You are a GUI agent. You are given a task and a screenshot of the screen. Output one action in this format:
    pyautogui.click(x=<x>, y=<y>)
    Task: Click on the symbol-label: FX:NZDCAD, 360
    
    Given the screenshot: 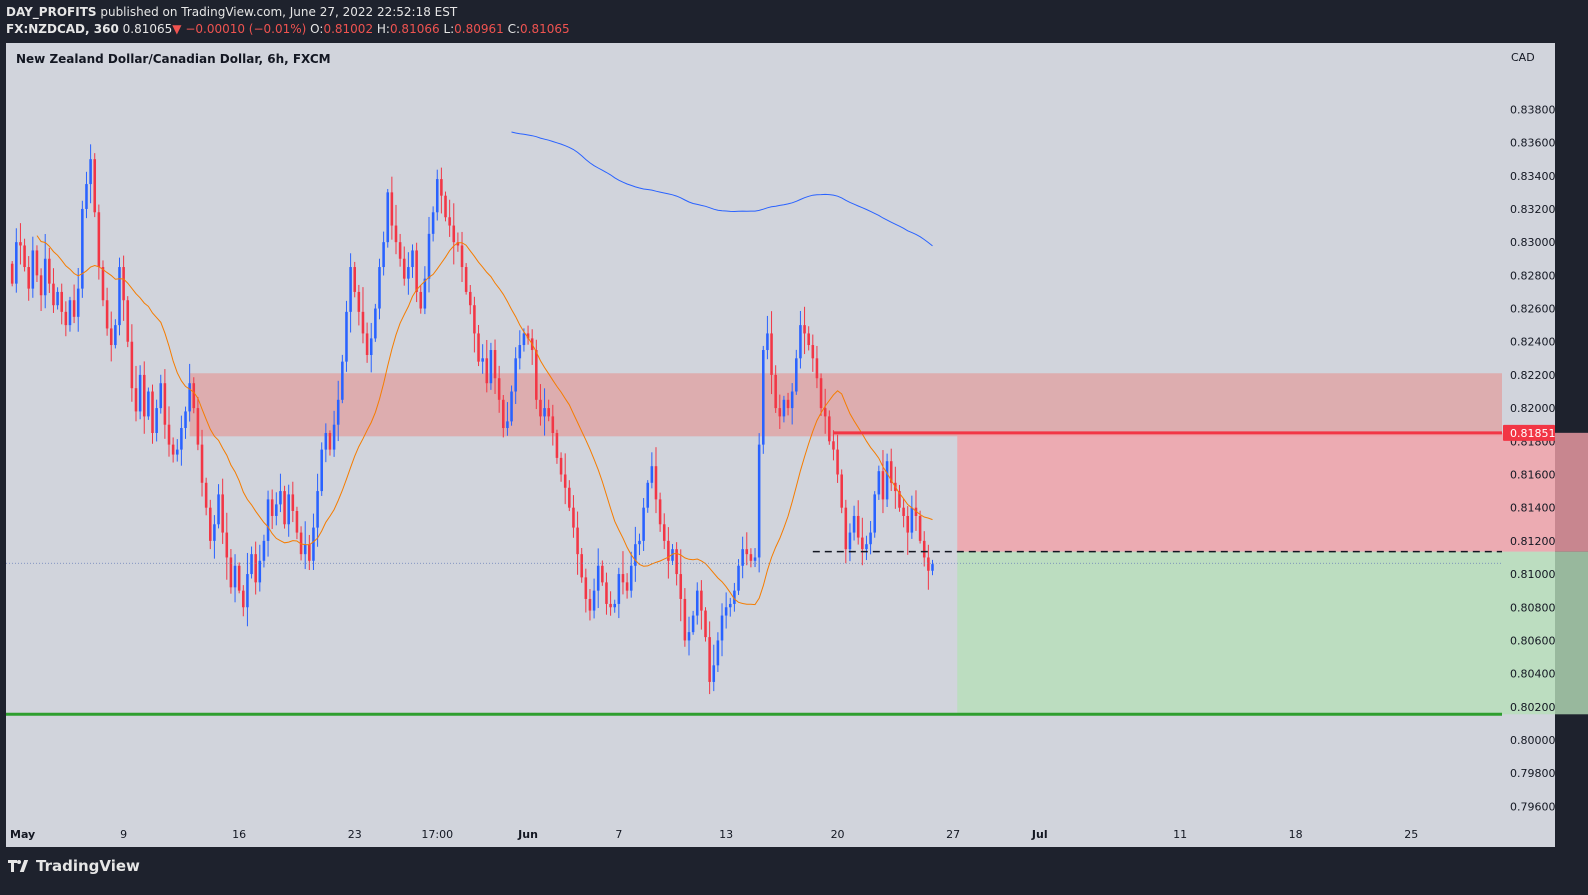 What is the action you would take?
    pyautogui.click(x=62, y=29)
    